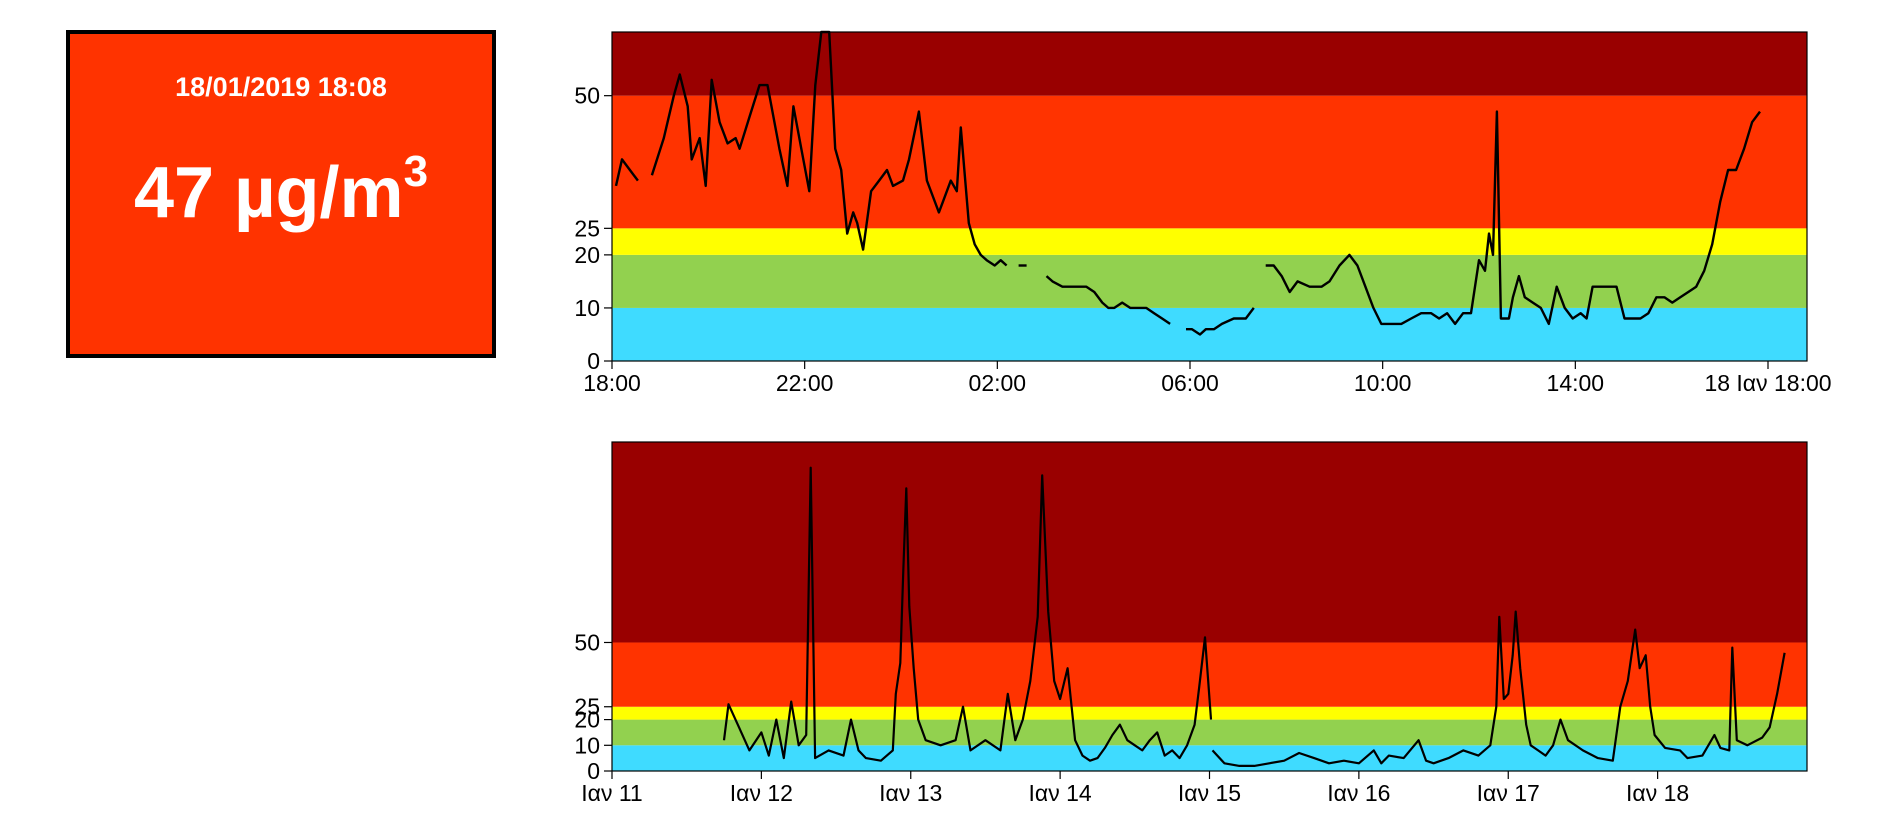  Describe the element at coordinates (611, 793) in the screenshot. I see `x-tick-label: Ιαν 11` at that location.